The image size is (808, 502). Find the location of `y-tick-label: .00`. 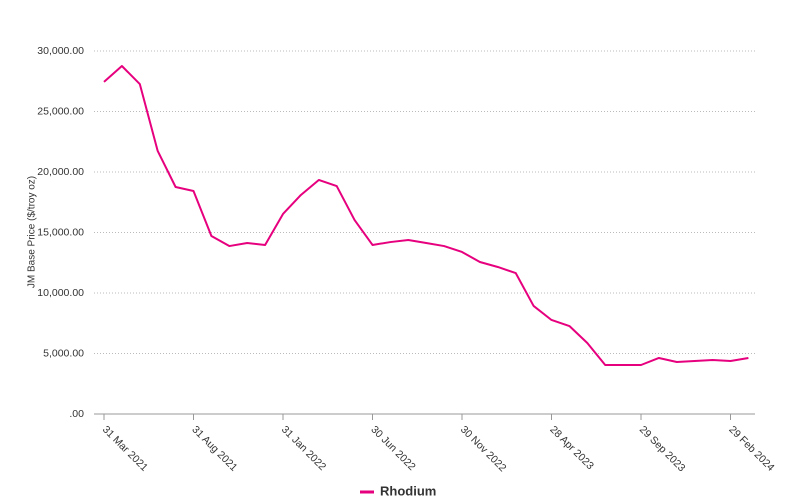

y-tick-label: .00 is located at coordinates (76, 414).